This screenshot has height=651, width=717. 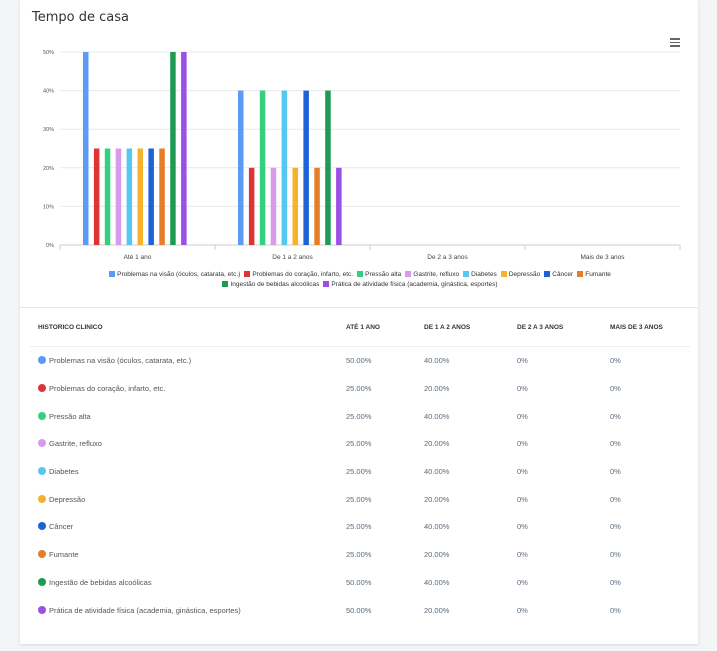 I want to click on row-name: Pressão alta, so click(x=70, y=416).